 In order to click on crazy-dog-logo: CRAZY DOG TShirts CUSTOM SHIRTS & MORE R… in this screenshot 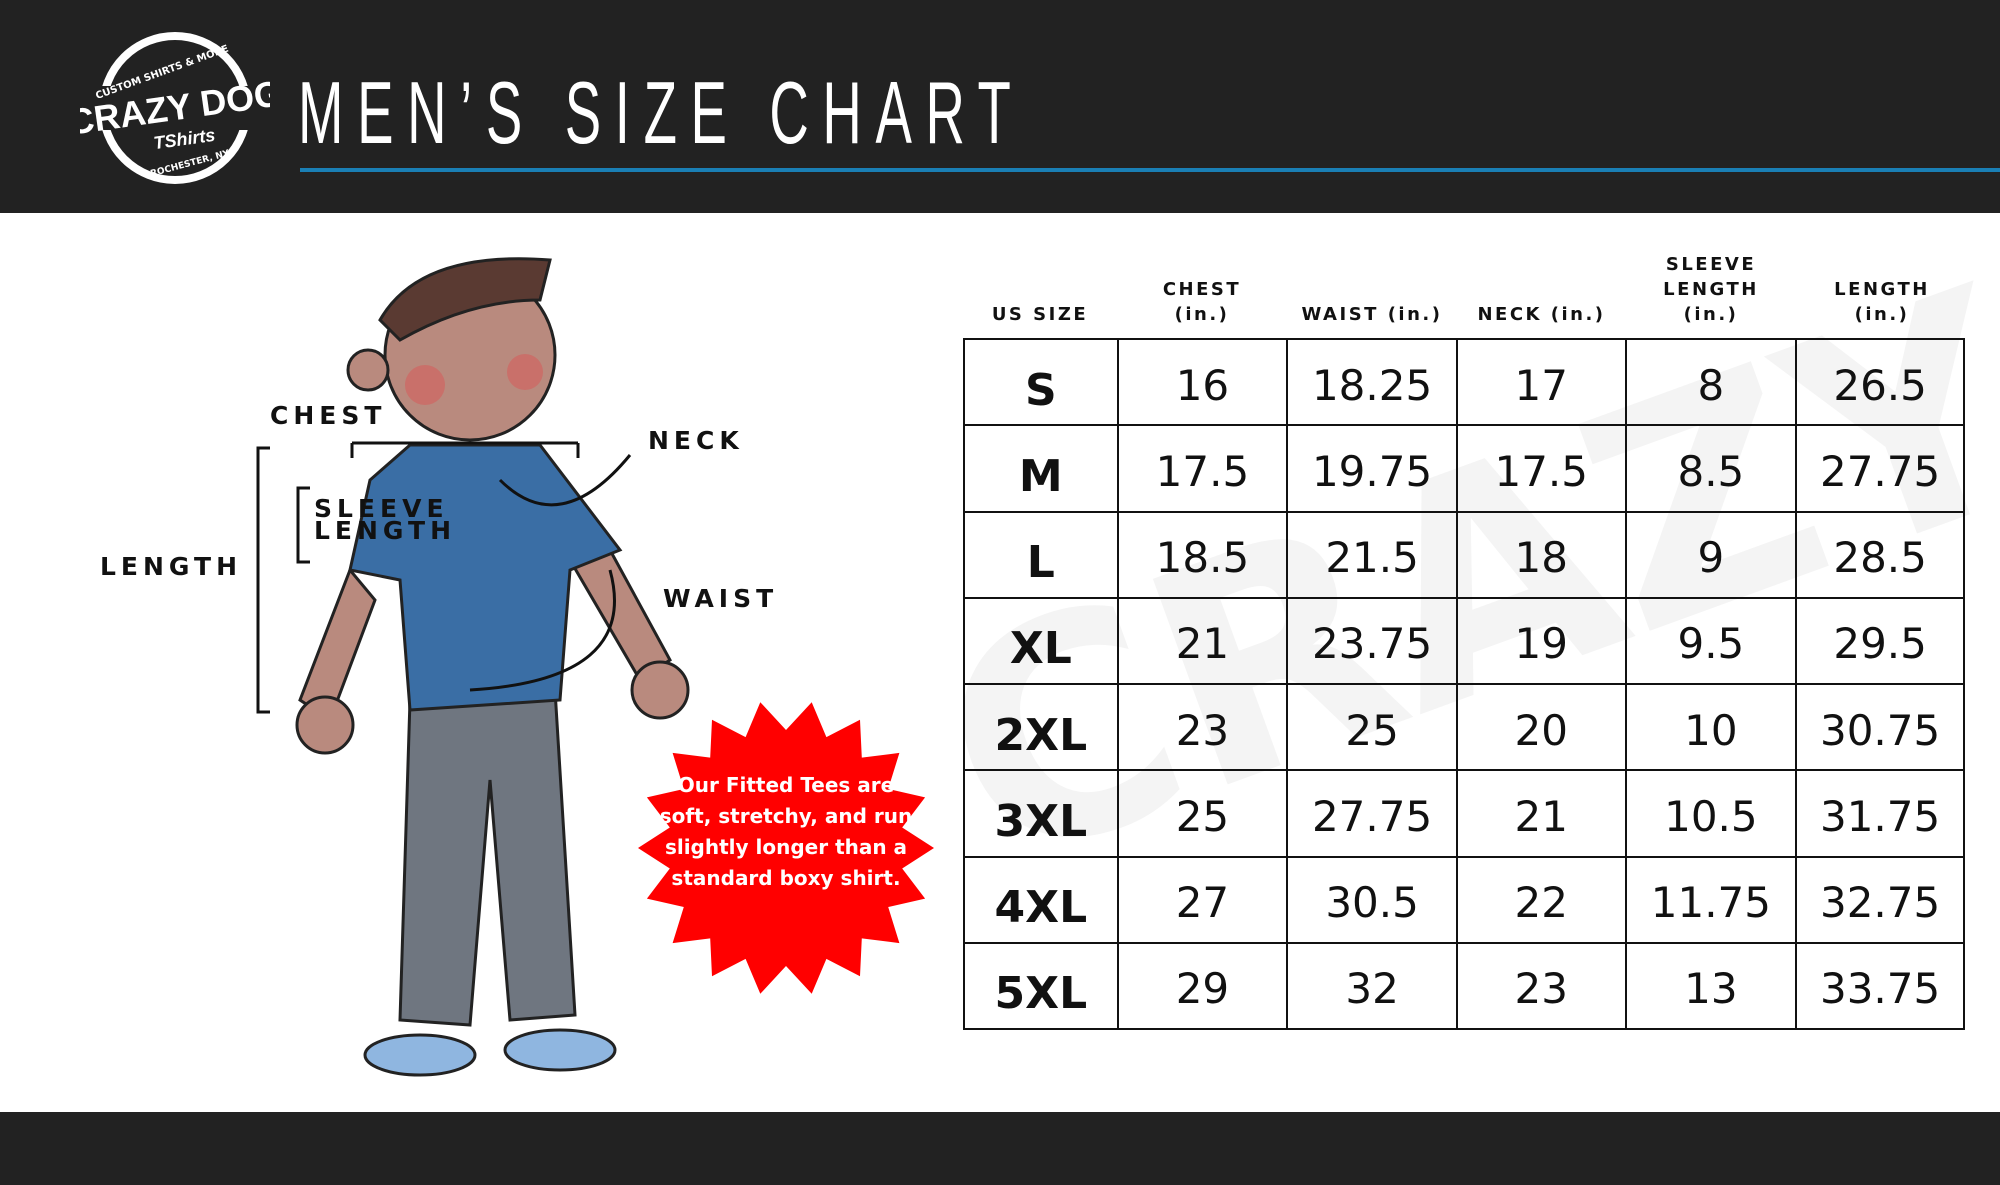, I will do `click(175, 108)`.